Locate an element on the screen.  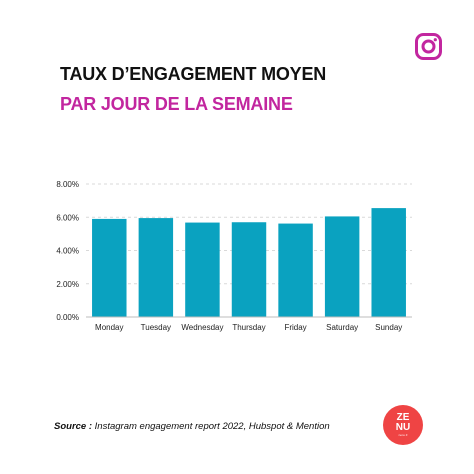
x-tick-label: Monday is located at coordinates (109, 327).